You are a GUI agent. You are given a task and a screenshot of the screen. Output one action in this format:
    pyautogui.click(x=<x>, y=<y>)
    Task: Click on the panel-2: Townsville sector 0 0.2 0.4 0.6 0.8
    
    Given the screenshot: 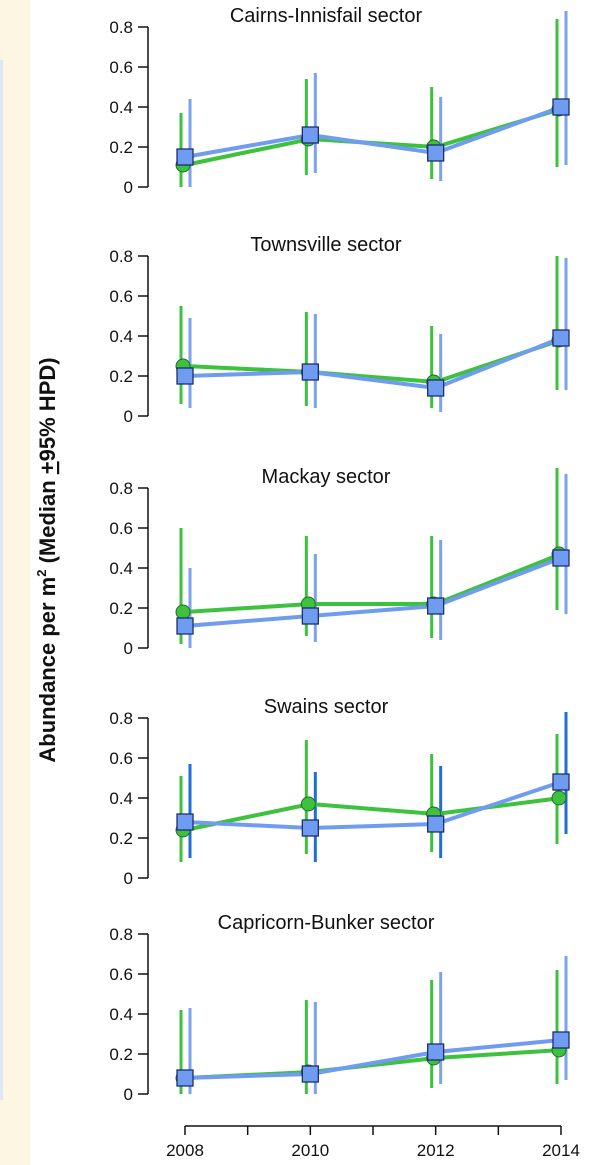 What is the action you would take?
    pyautogui.click(x=339, y=330)
    